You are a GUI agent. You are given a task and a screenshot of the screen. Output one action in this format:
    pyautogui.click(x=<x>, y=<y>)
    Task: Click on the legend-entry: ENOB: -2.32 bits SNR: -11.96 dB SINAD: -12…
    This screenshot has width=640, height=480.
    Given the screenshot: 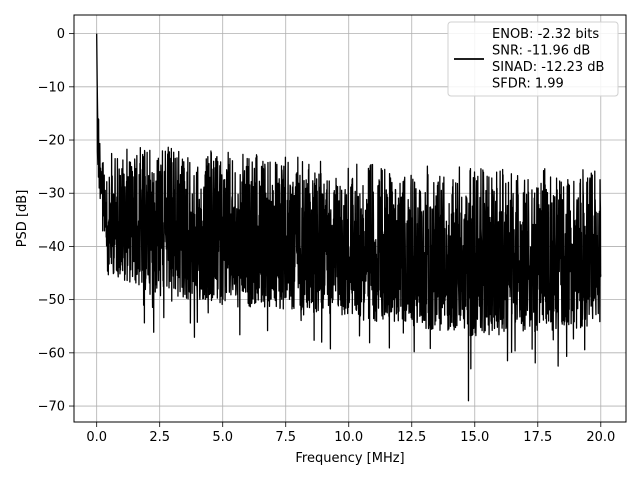 What is the action you would take?
    pyautogui.click(x=548, y=59)
    